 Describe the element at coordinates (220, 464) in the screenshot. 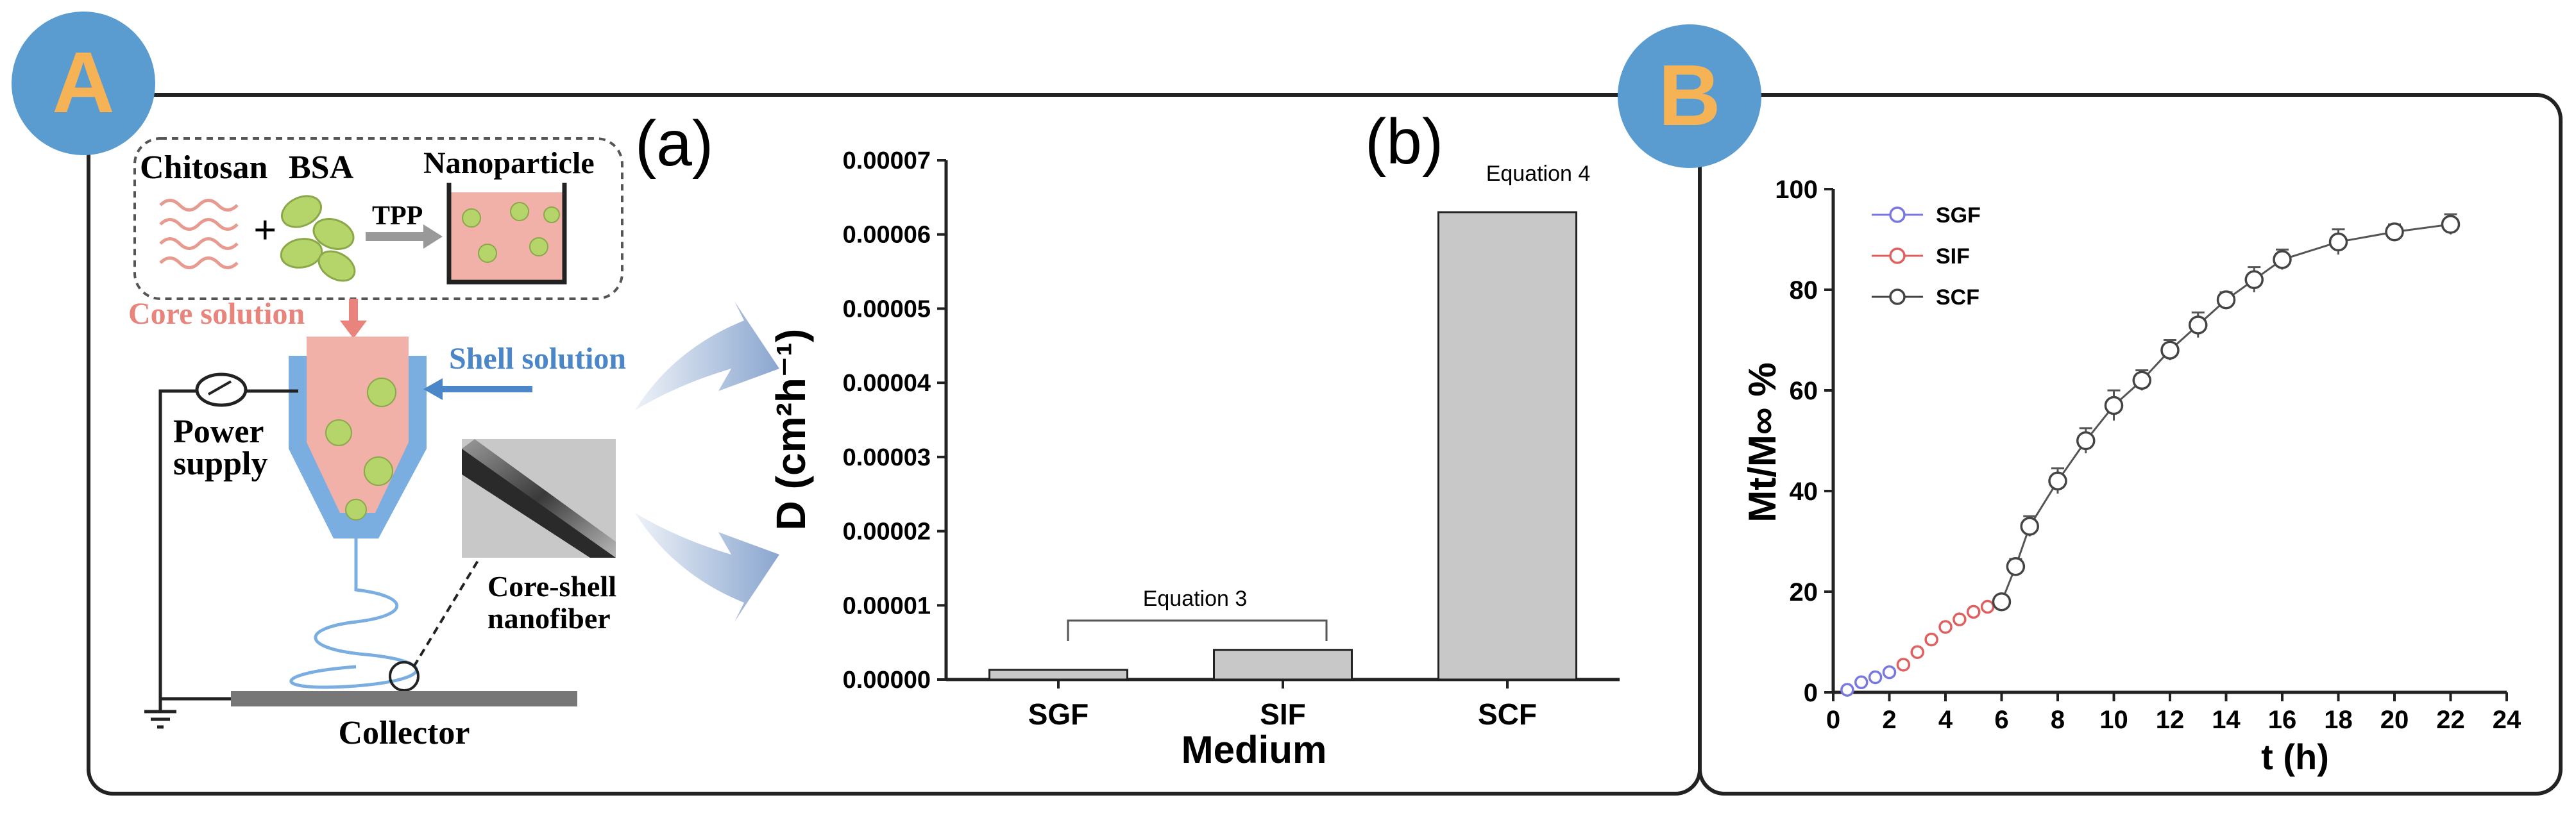

I see `power-label-2: supply` at that location.